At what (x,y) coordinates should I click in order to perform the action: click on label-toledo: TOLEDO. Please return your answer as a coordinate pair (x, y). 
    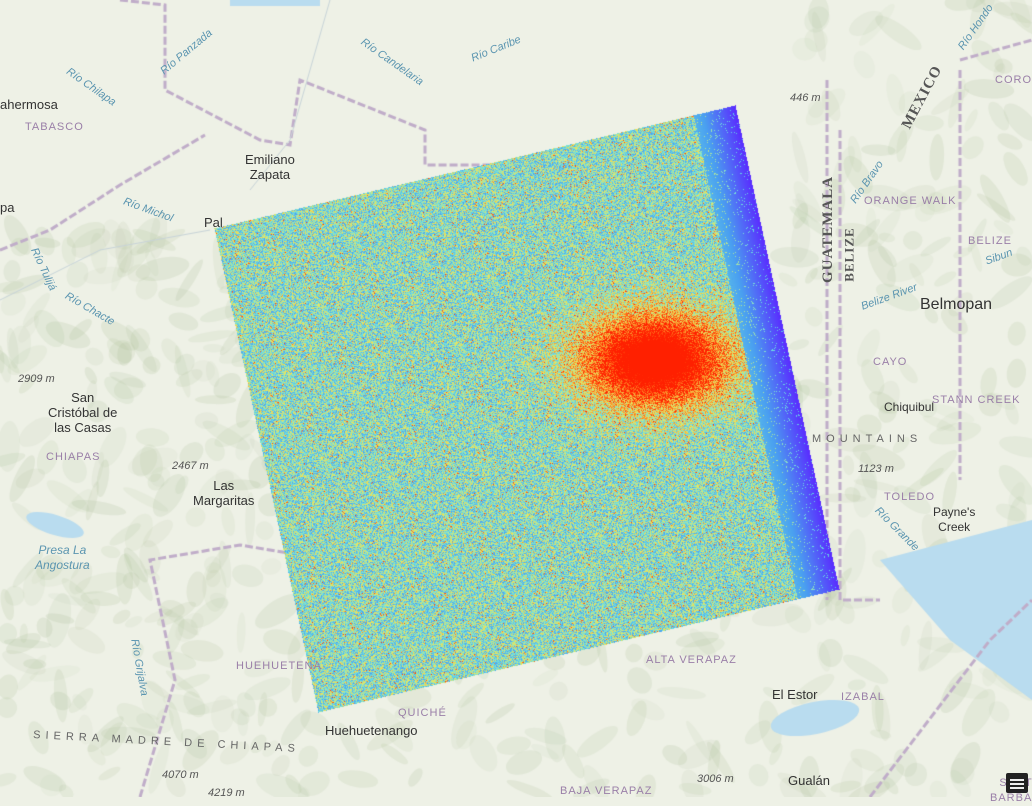
    Looking at the image, I should click on (910, 497).